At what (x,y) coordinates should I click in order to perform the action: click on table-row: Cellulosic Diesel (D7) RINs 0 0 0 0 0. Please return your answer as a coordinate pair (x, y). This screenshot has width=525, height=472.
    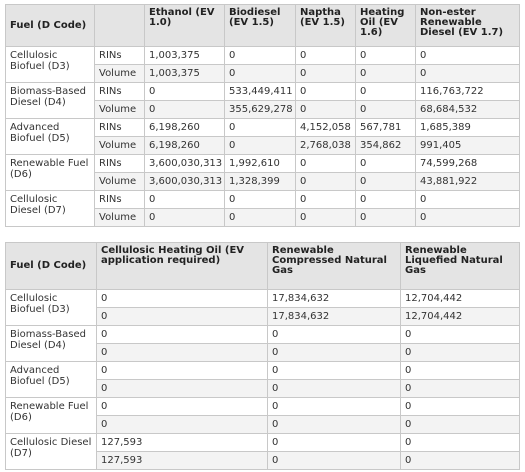
    Looking at the image, I should click on (262, 208).